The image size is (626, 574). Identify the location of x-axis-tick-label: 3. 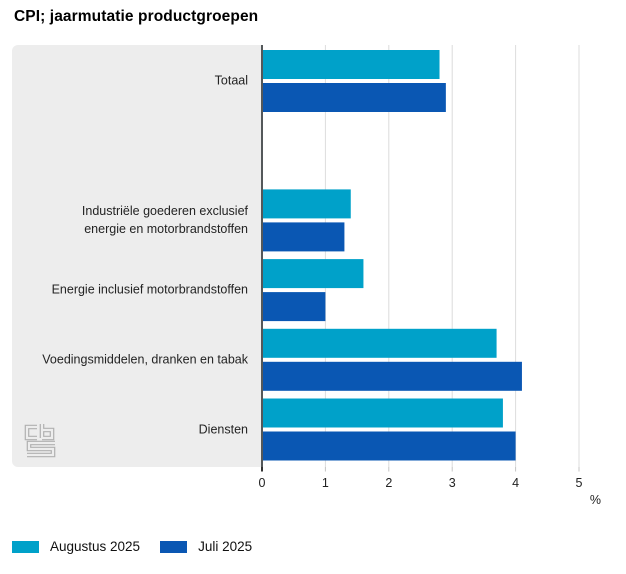
(452, 483).